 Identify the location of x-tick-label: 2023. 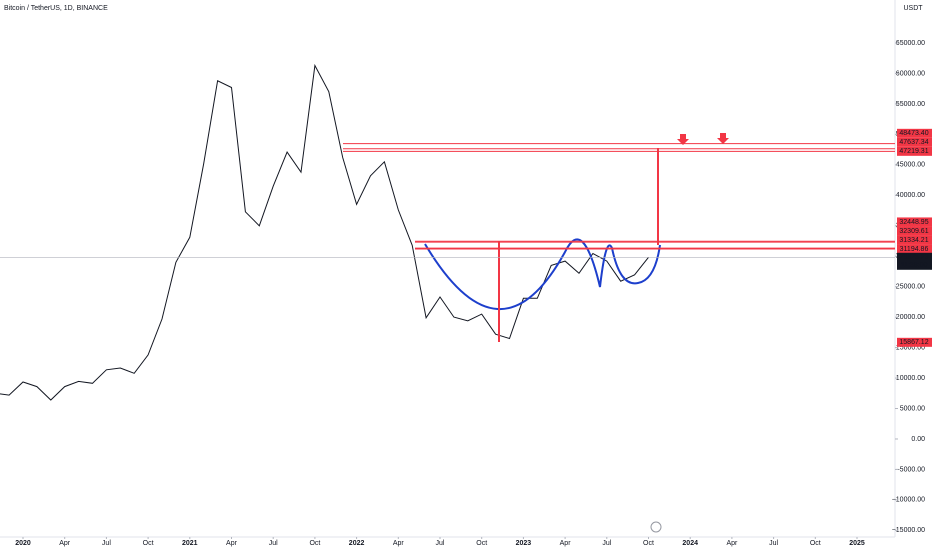
(524, 543).